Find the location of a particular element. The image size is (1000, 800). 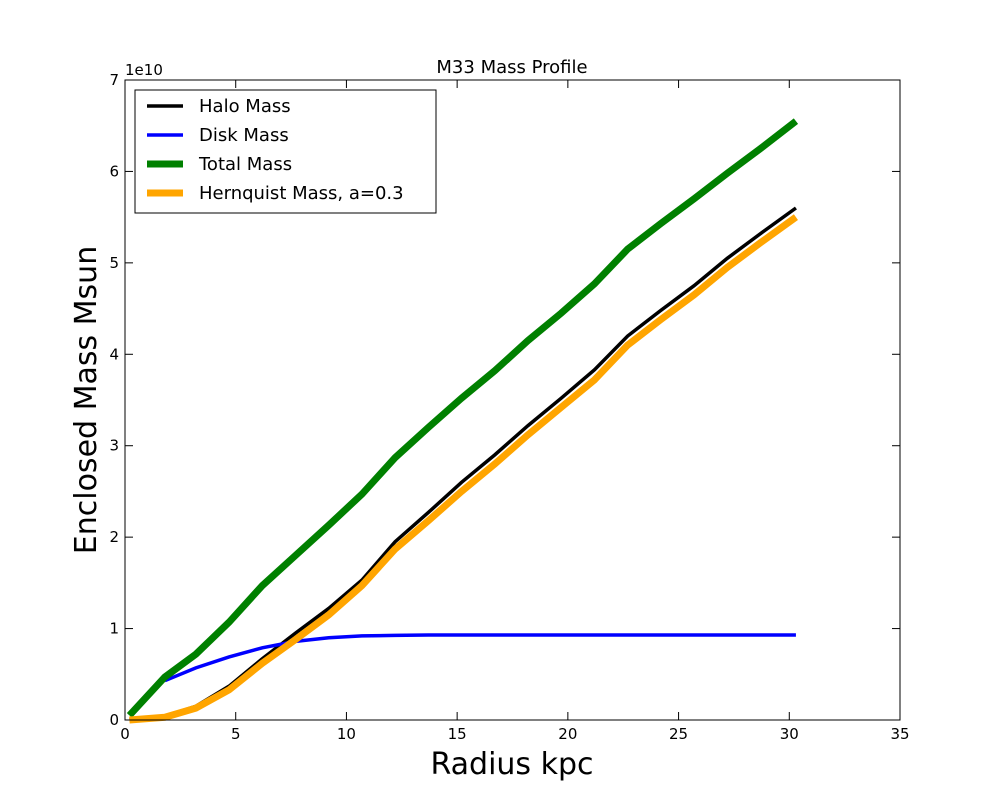

y-tick-label: 0 is located at coordinates (114, 720).